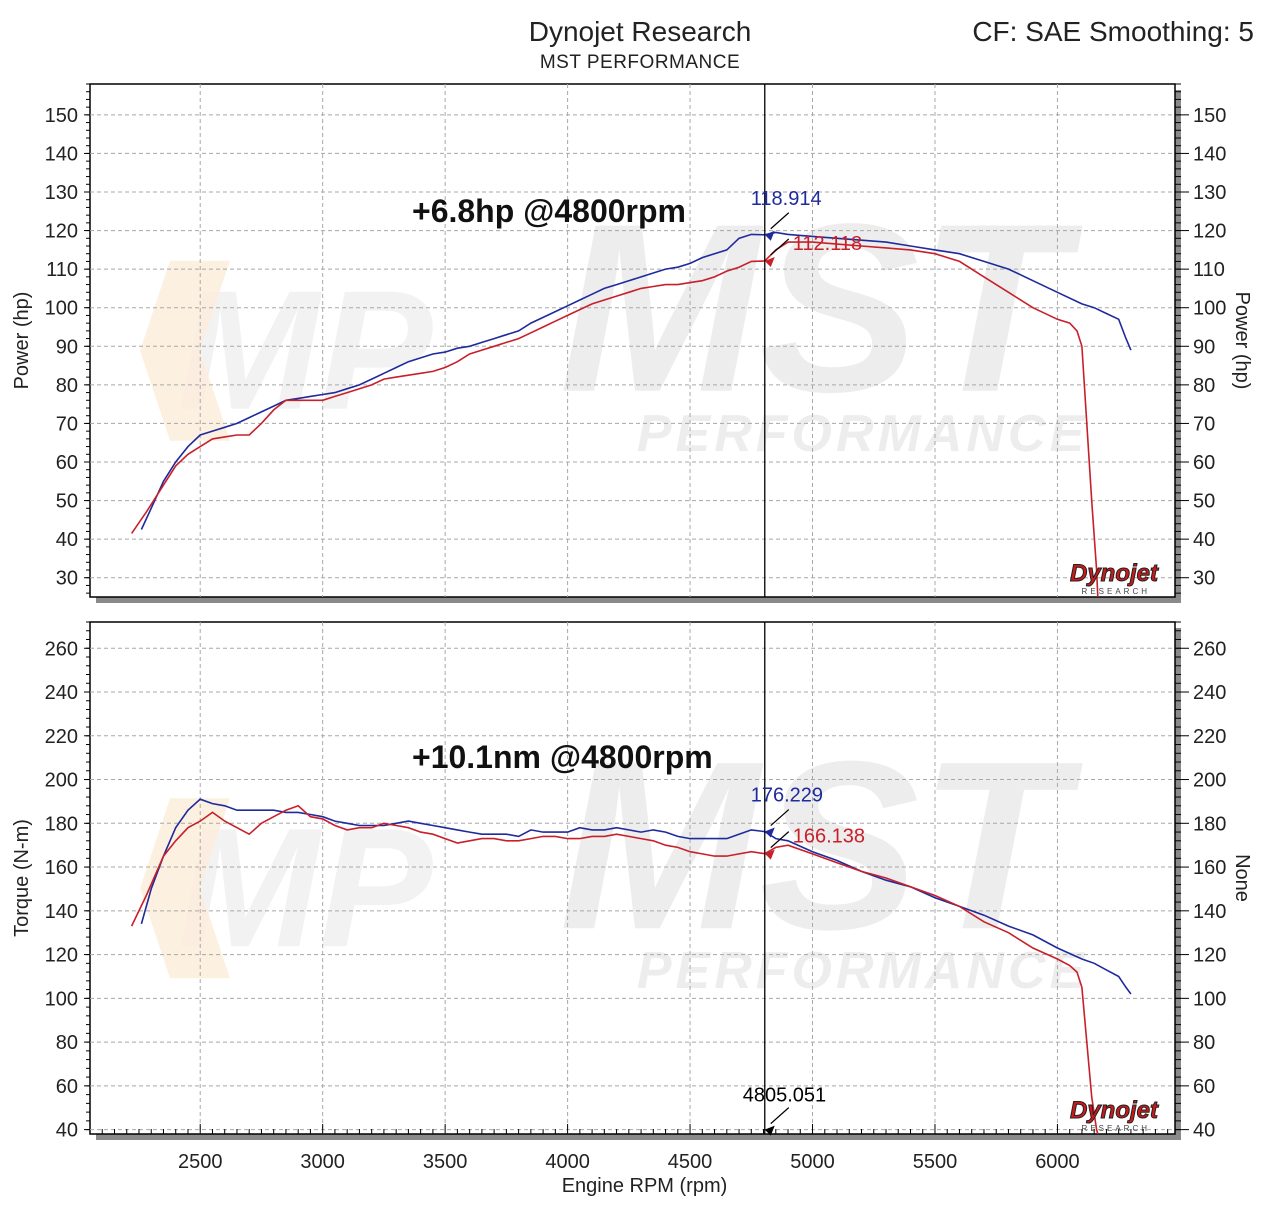 This screenshot has width=1280, height=1225. I want to click on y-tick-label-right: 180, so click(1209, 824).